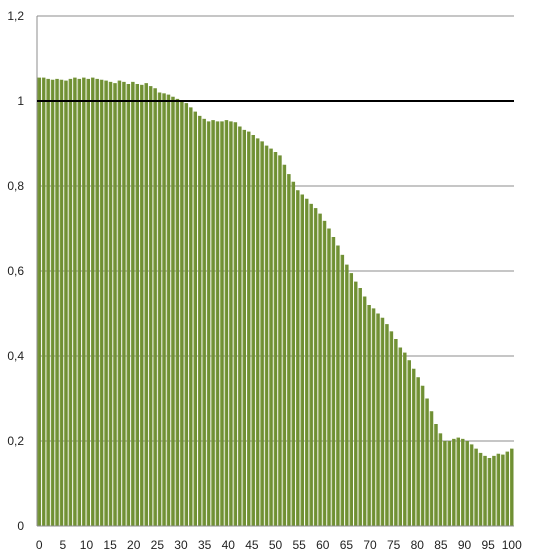  What do you see at coordinates (441, 545) in the screenshot?
I see `x-tick-label: 85` at bounding box center [441, 545].